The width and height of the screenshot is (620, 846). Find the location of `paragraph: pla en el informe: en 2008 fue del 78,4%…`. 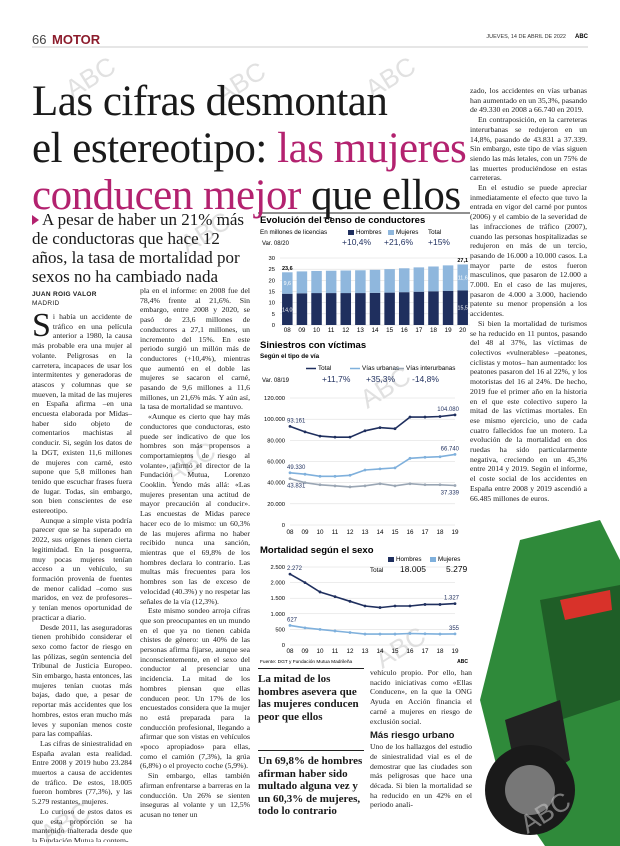

paragraph: pla en el informe: en 2008 fue del 78,4%… is located at coordinates (195, 349).